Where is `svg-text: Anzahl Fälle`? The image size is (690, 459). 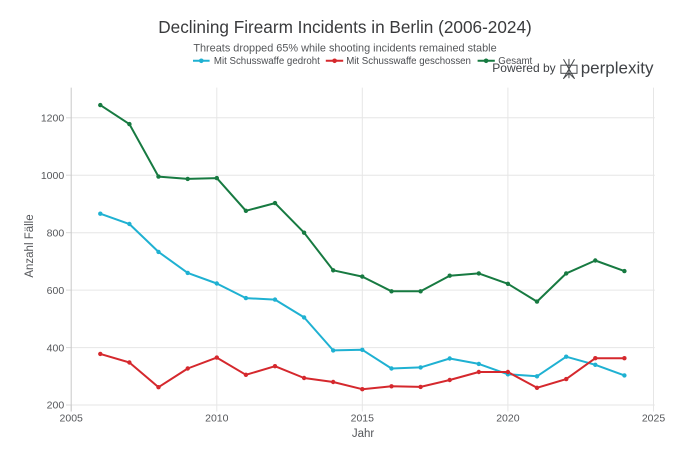 svg-text: Anzahl Fälle is located at coordinates (30, 245).